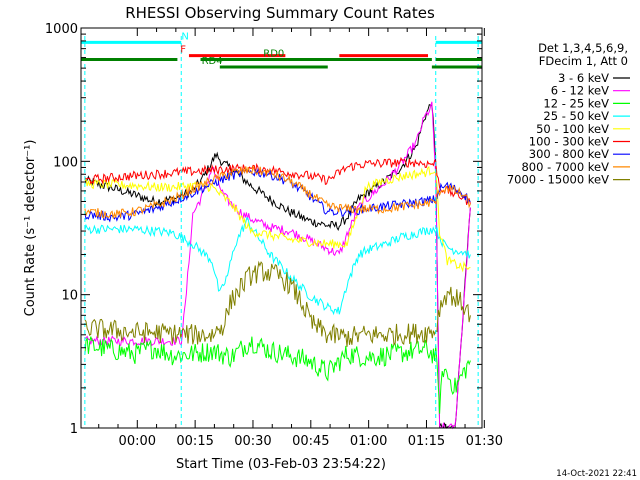 The width and height of the screenshot is (640, 480). What do you see at coordinates (273, 54) in the screenshot?
I see `flag-label-2: RD0` at bounding box center [273, 54].